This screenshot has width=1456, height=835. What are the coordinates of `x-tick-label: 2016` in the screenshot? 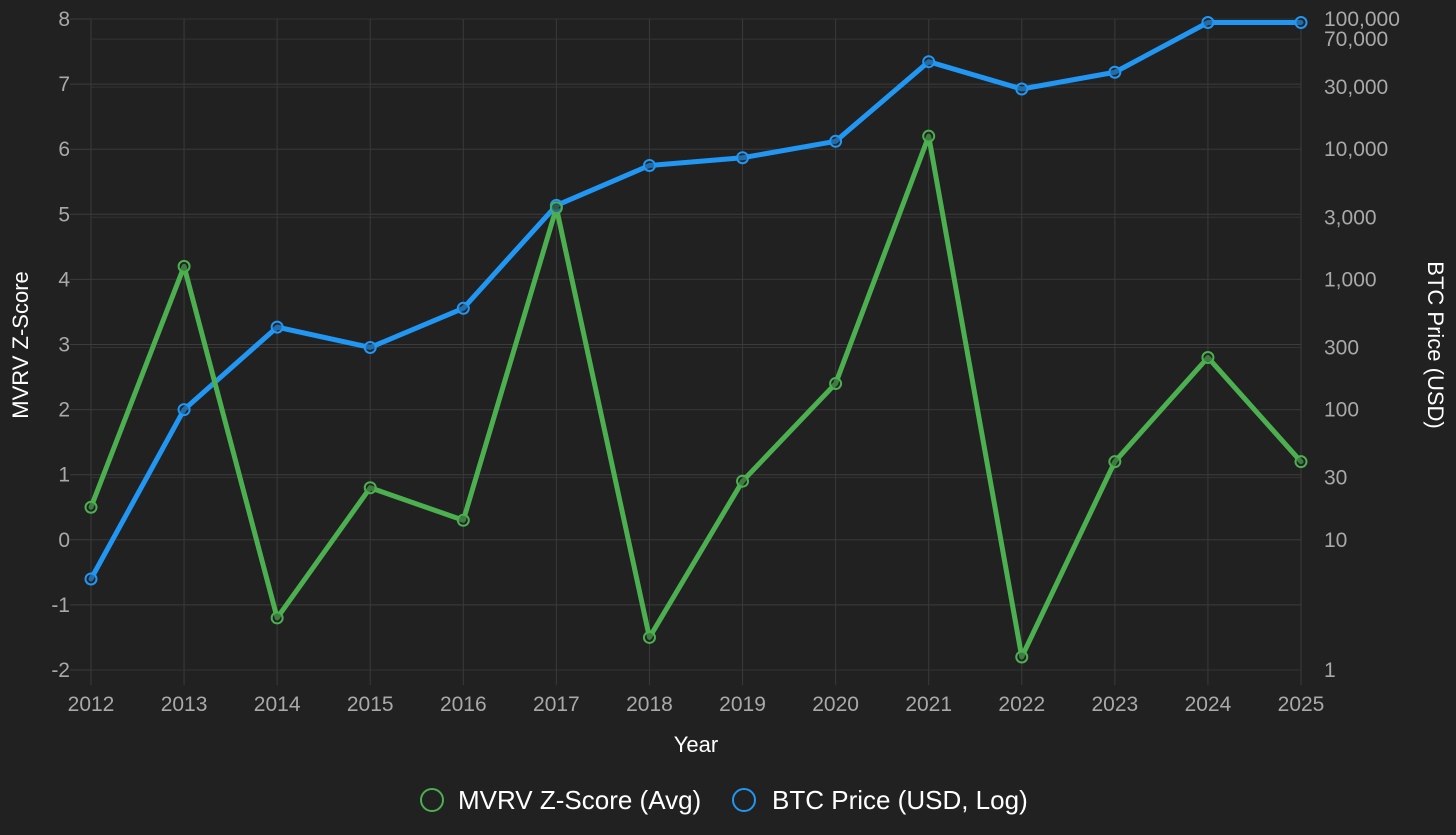 It's located at (463, 704).